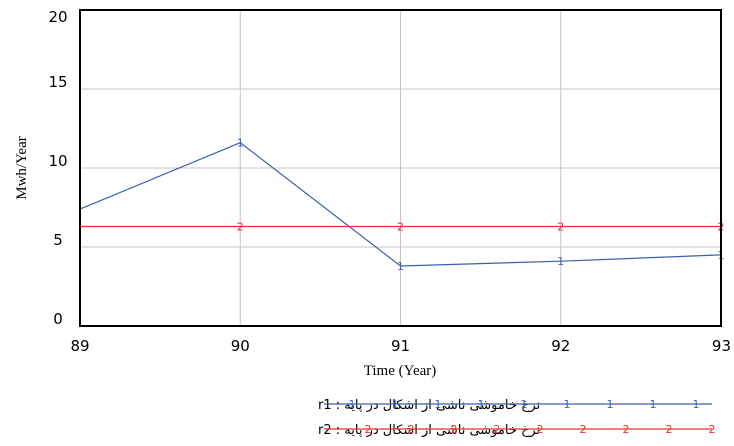 The width and height of the screenshot is (734, 446). Describe the element at coordinates (560, 346) in the screenshot. I see `x-tick-label: 92` at that location.